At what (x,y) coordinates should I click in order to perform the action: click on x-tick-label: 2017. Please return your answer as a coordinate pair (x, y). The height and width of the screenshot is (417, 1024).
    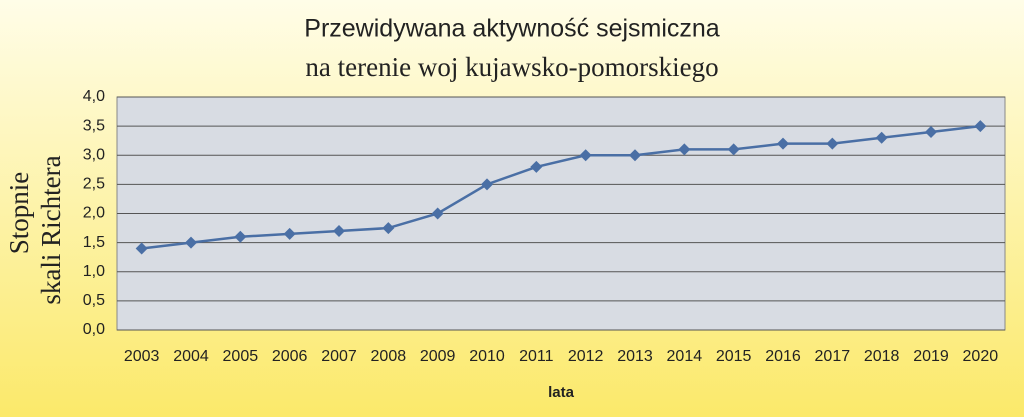
    Looking at the image, I should click on (833, 356).